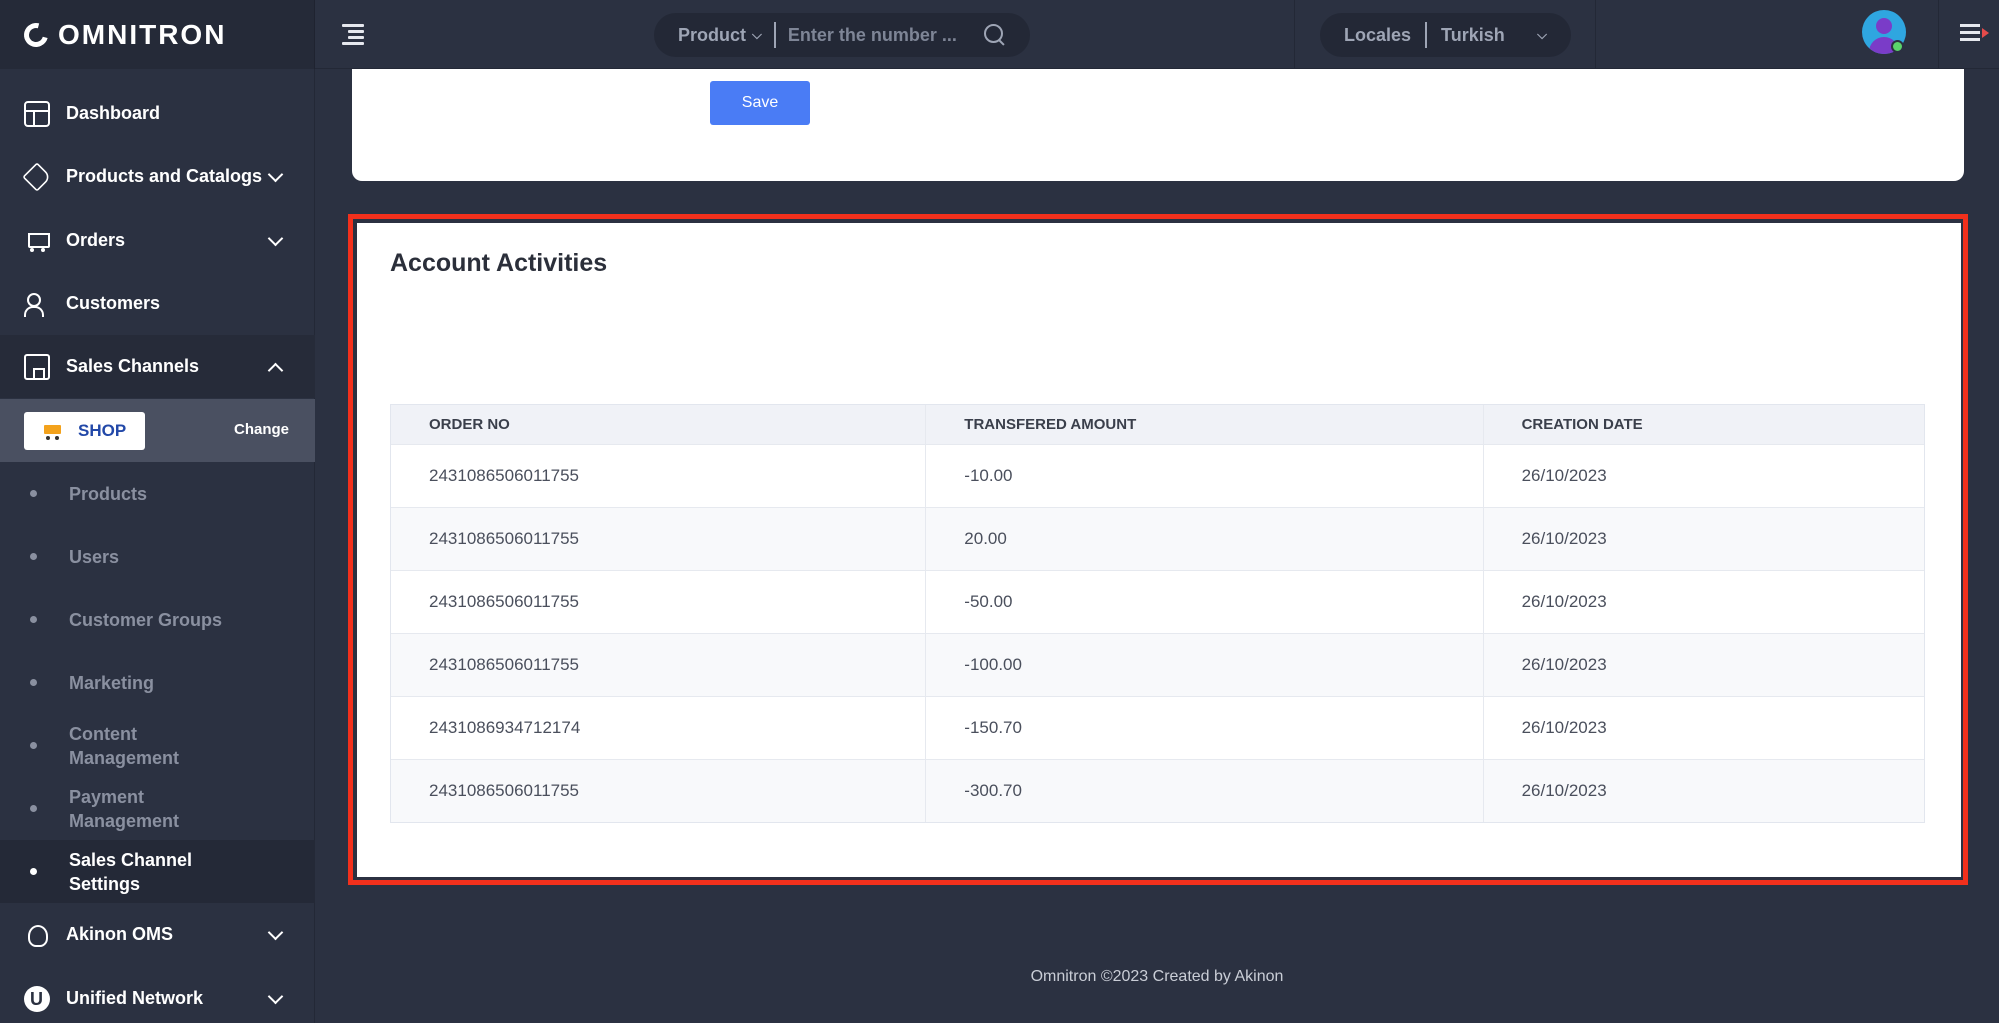 This screenshot has height=1023, width=1999. I want to click on sidebar-item-label: Products and Catalogs, so click(164, 176).